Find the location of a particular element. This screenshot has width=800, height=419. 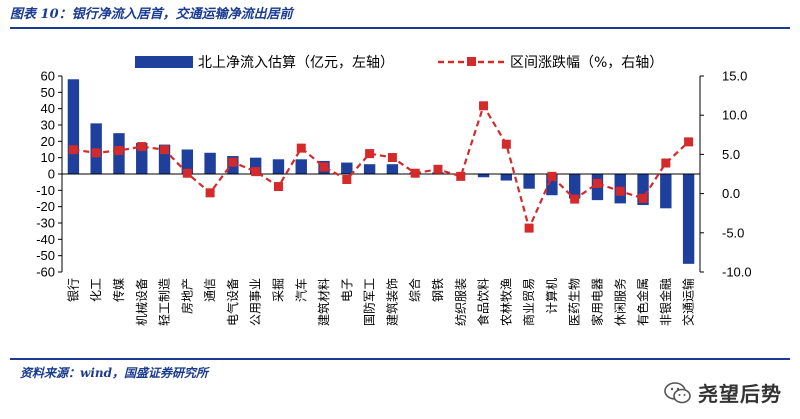

title-rule is located at coordinates (400, 28).